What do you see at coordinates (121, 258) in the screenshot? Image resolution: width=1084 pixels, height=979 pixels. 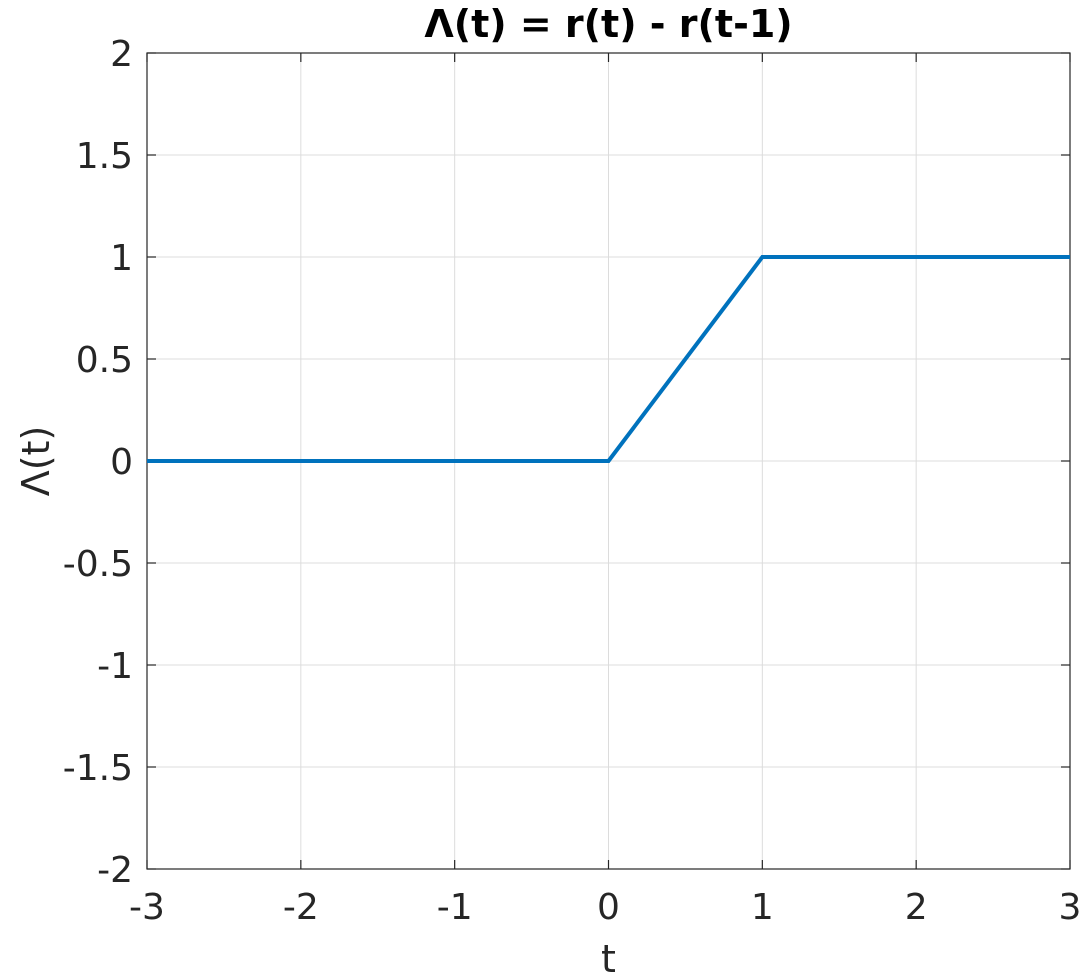 I see `y-tick-label: 1` at bounding box center [121, 258].